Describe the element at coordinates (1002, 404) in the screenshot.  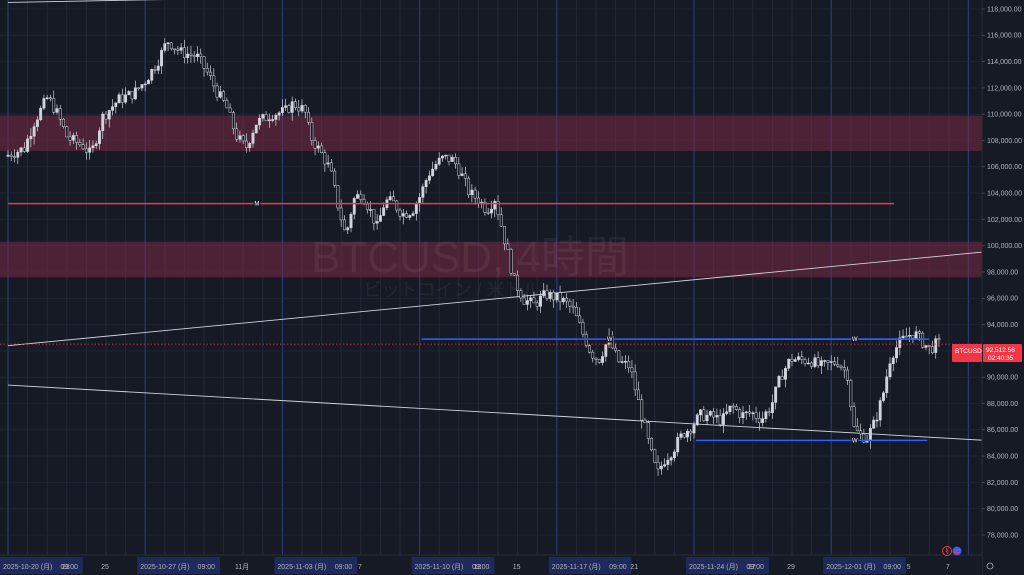
I see `y-tick-label: 88,000.00` at that location.